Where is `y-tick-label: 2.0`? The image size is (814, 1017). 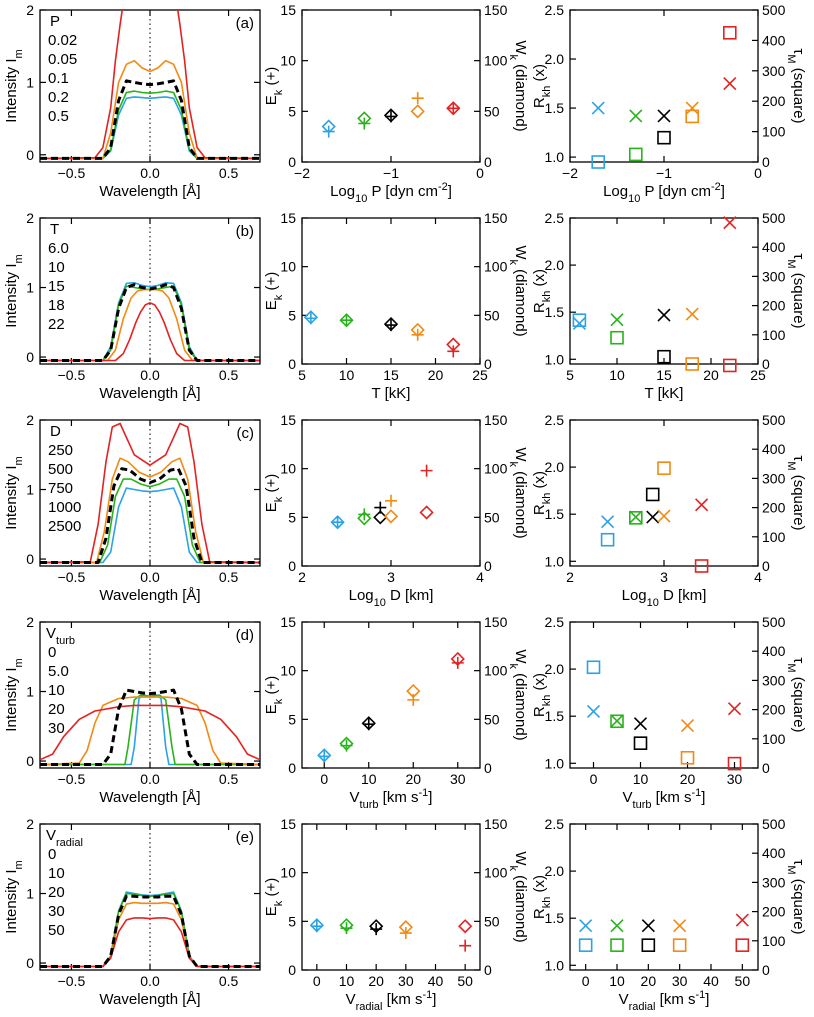
y-tick-label: 2.0 is located at coordinates (555, 871).